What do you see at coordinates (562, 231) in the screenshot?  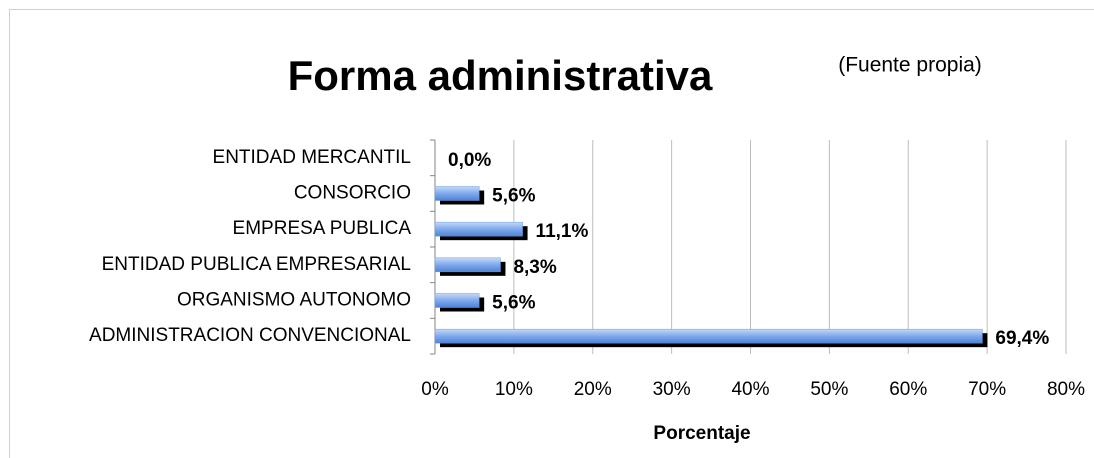 I see `value-label: 11,1%` at bounding box center [562, 231].